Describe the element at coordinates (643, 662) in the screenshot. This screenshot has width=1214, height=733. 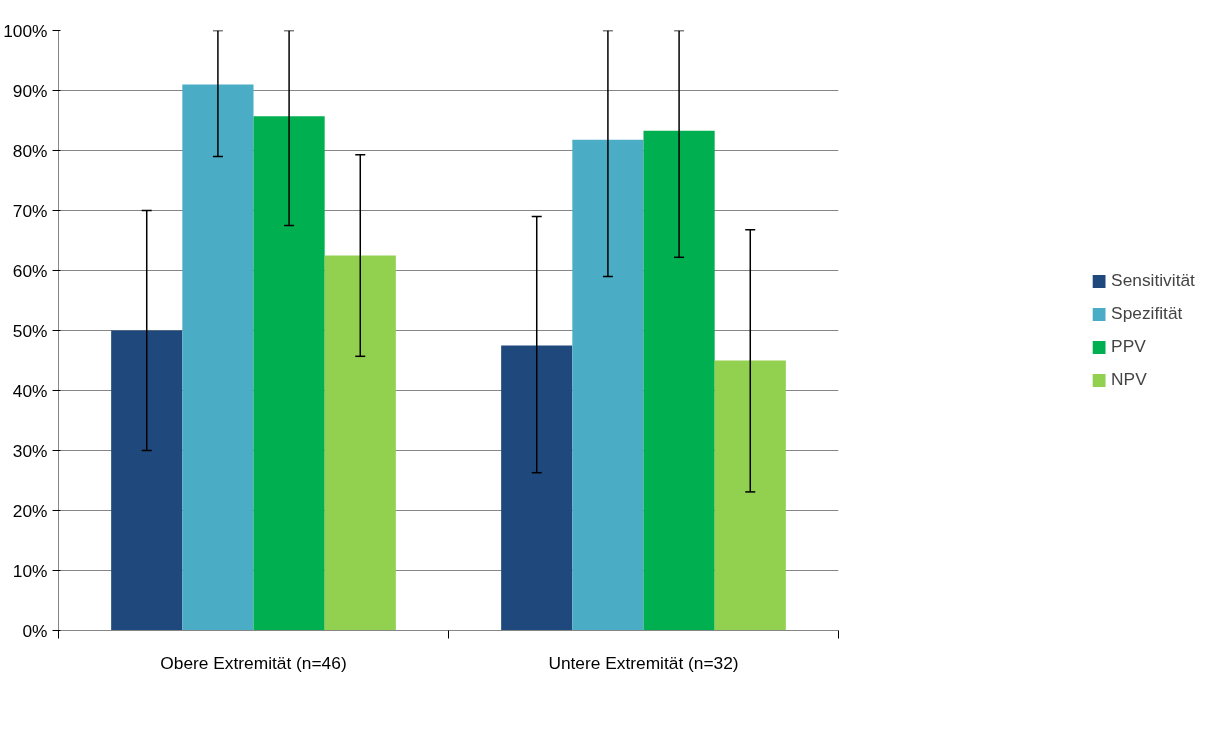
I see `x-tick-label: Untere Extremität (n=32)` at that location.